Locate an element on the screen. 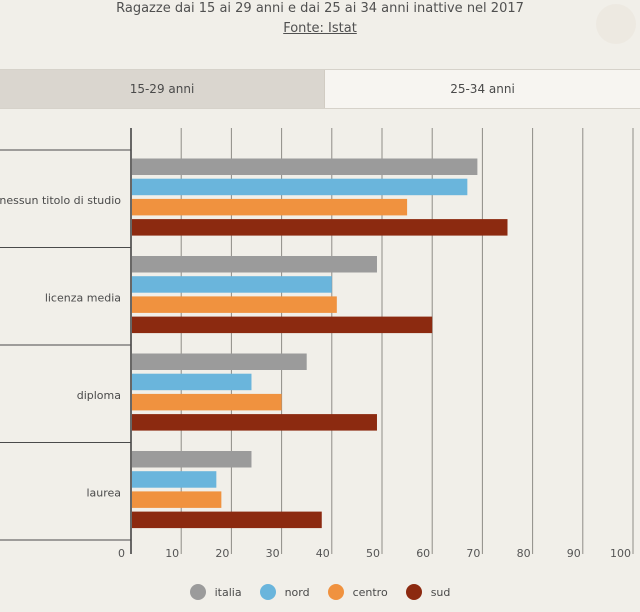 Image resolution: width=640 pixels, height=612 pixels. legend-item-nord: nord is located at coordinates (284, 592).